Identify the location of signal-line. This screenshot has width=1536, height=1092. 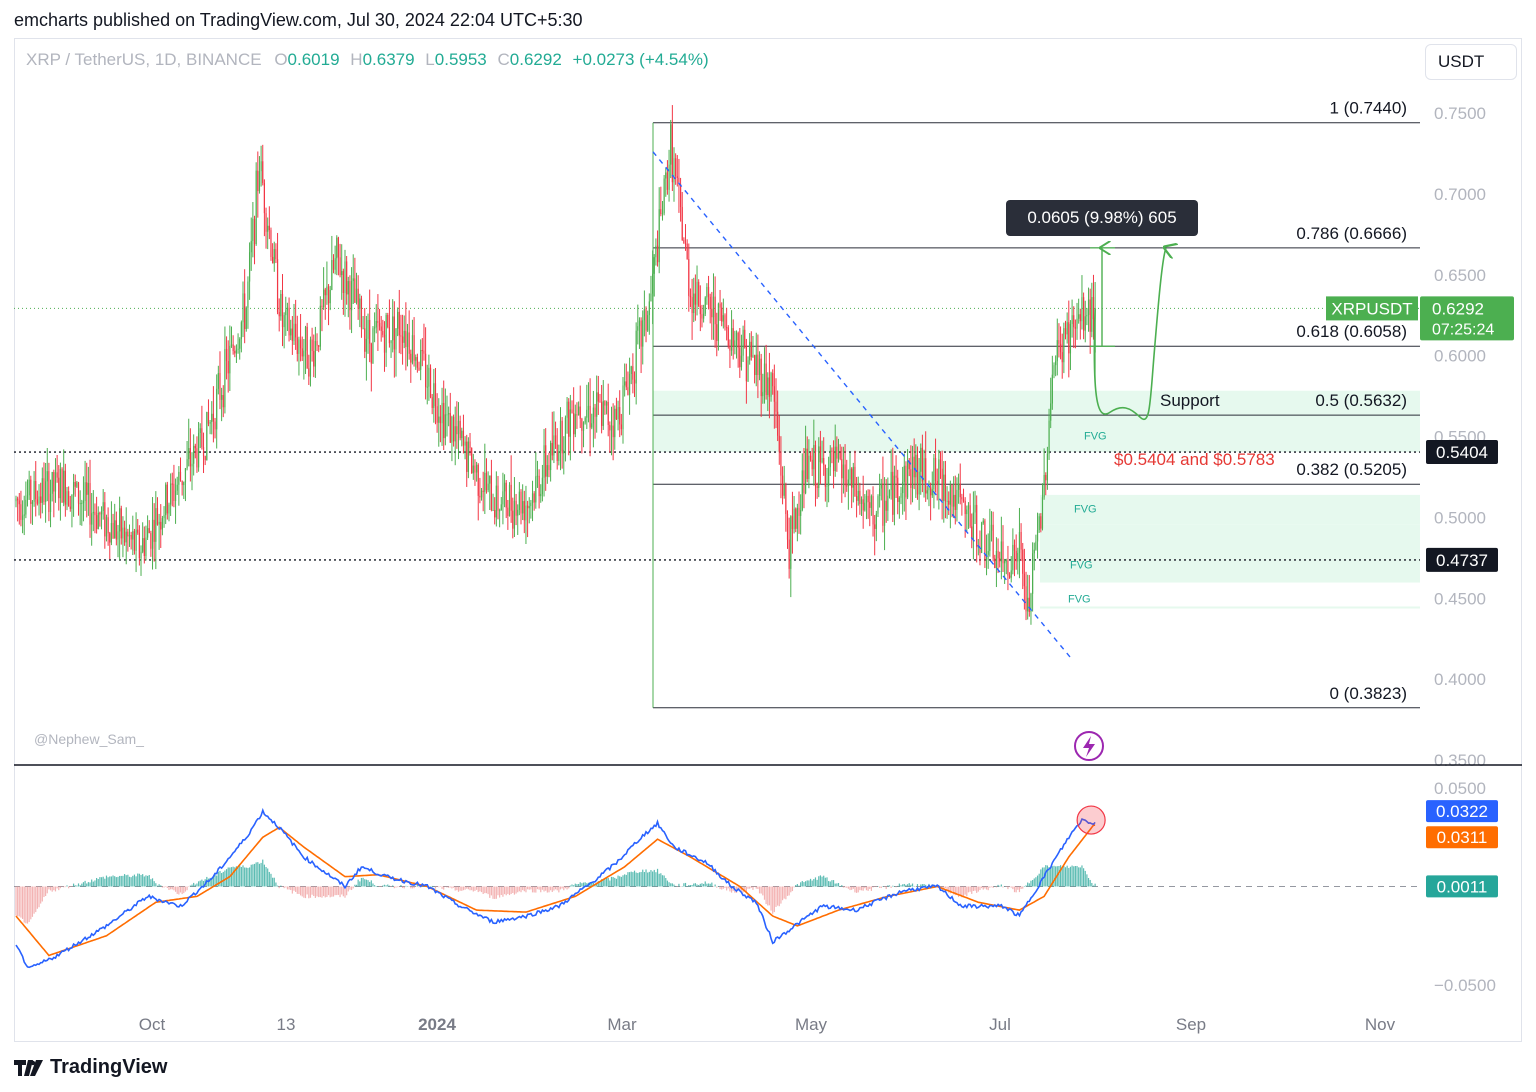
(555, 890).